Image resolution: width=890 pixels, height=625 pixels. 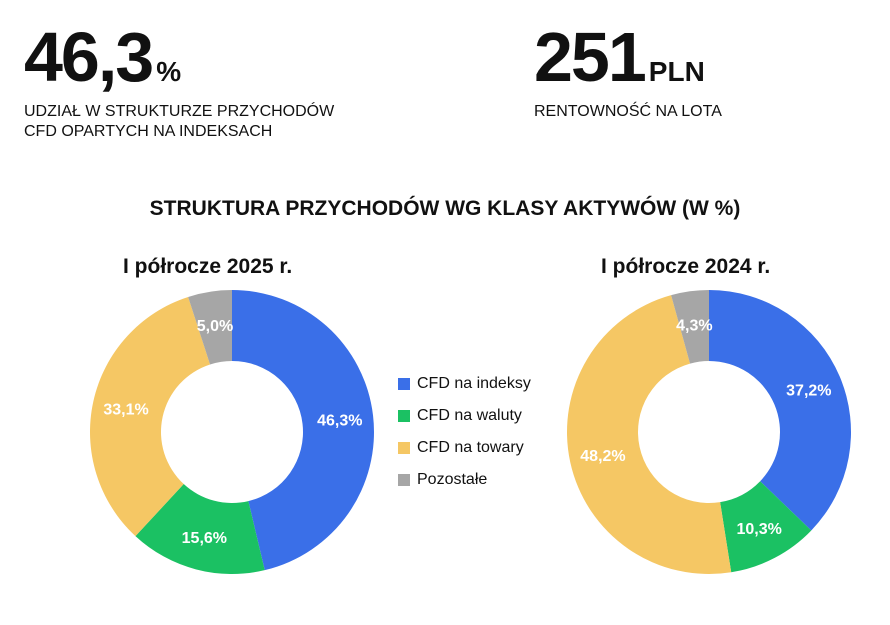 What do you see at coordinates (125, 410) in the screenshot?
I see `donut-2025-label-commodities: 33,1%` at bounding box center [125, 410].